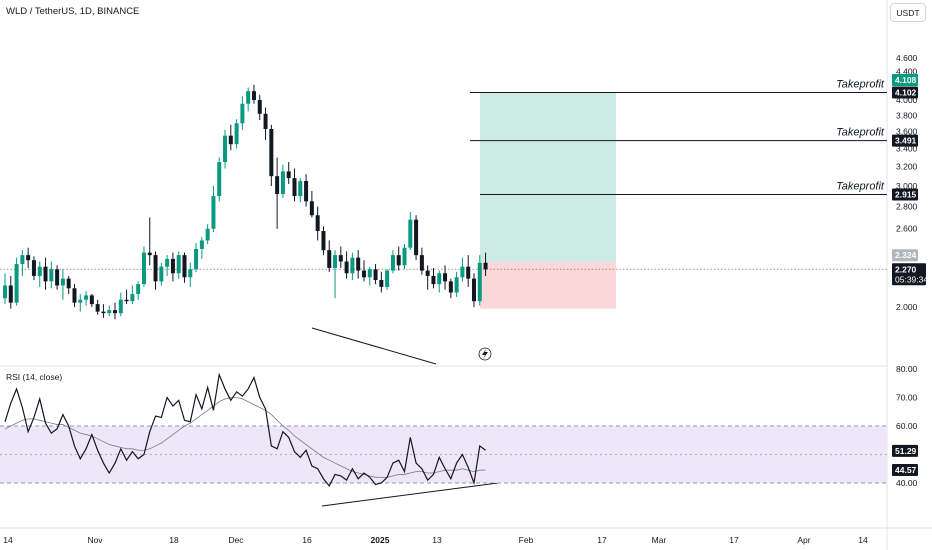 This screenshot has height=550, width=932. I want to click on time-tick-label: 13, so click(437, 540).